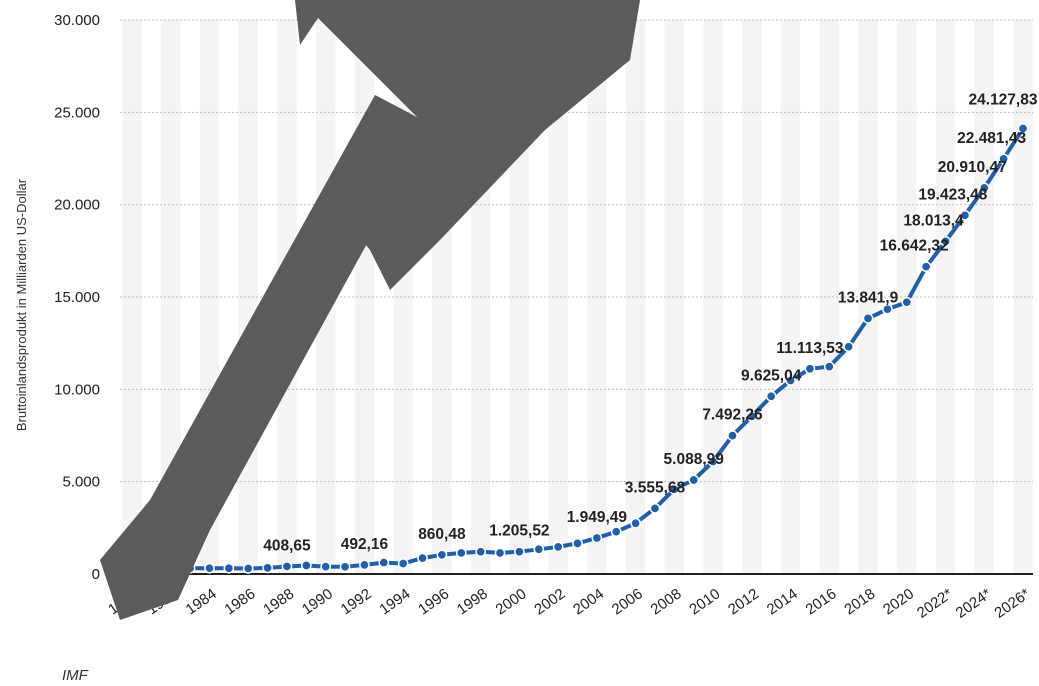 The image size is (1039, 686). I want to click on source-label: IMF, so click(75, 675).